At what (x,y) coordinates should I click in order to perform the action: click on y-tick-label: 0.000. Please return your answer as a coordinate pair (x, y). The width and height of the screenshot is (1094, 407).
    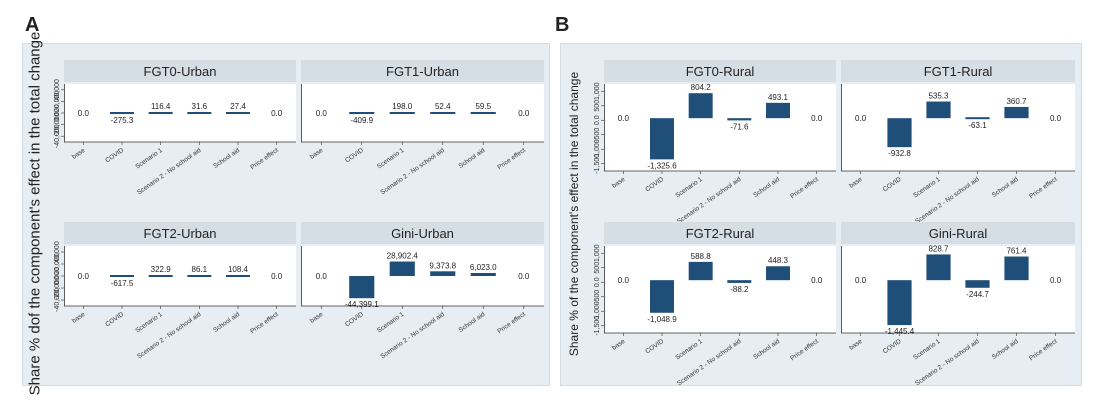
    Looking at the image, I should click on (57, 113).